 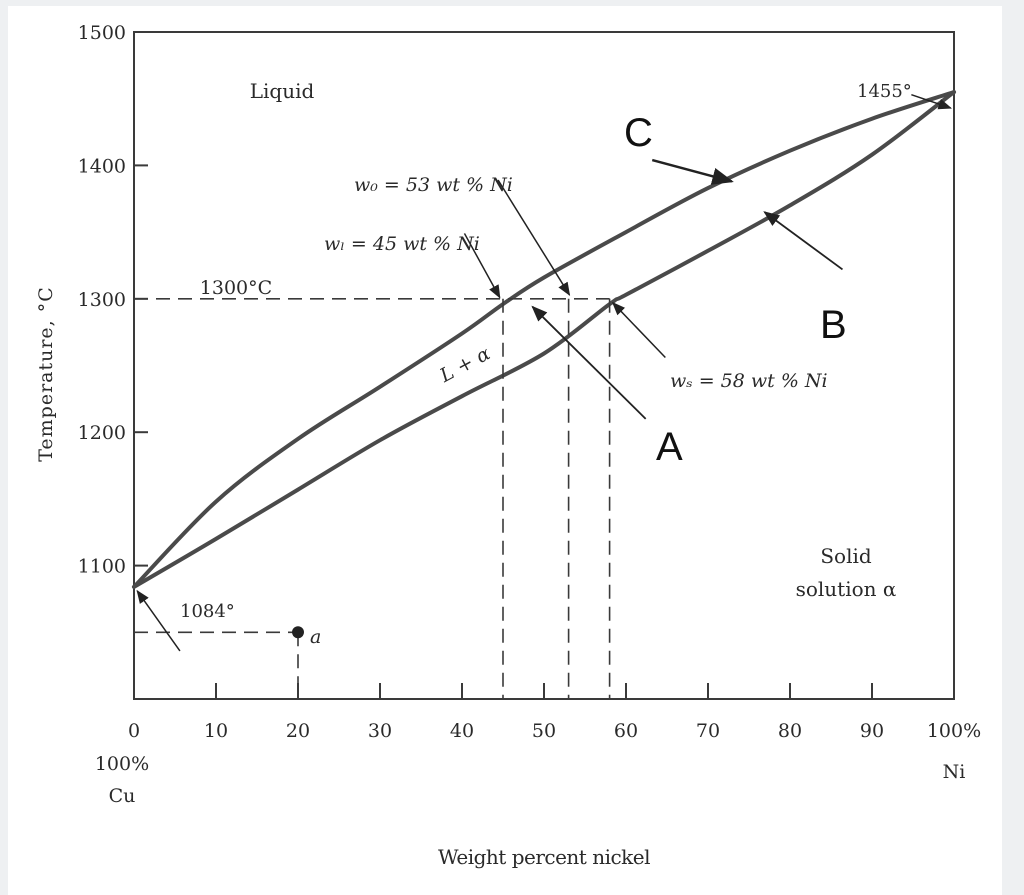 I want to click on annotation-1300: 1300°C, so click(x=236, y=288).